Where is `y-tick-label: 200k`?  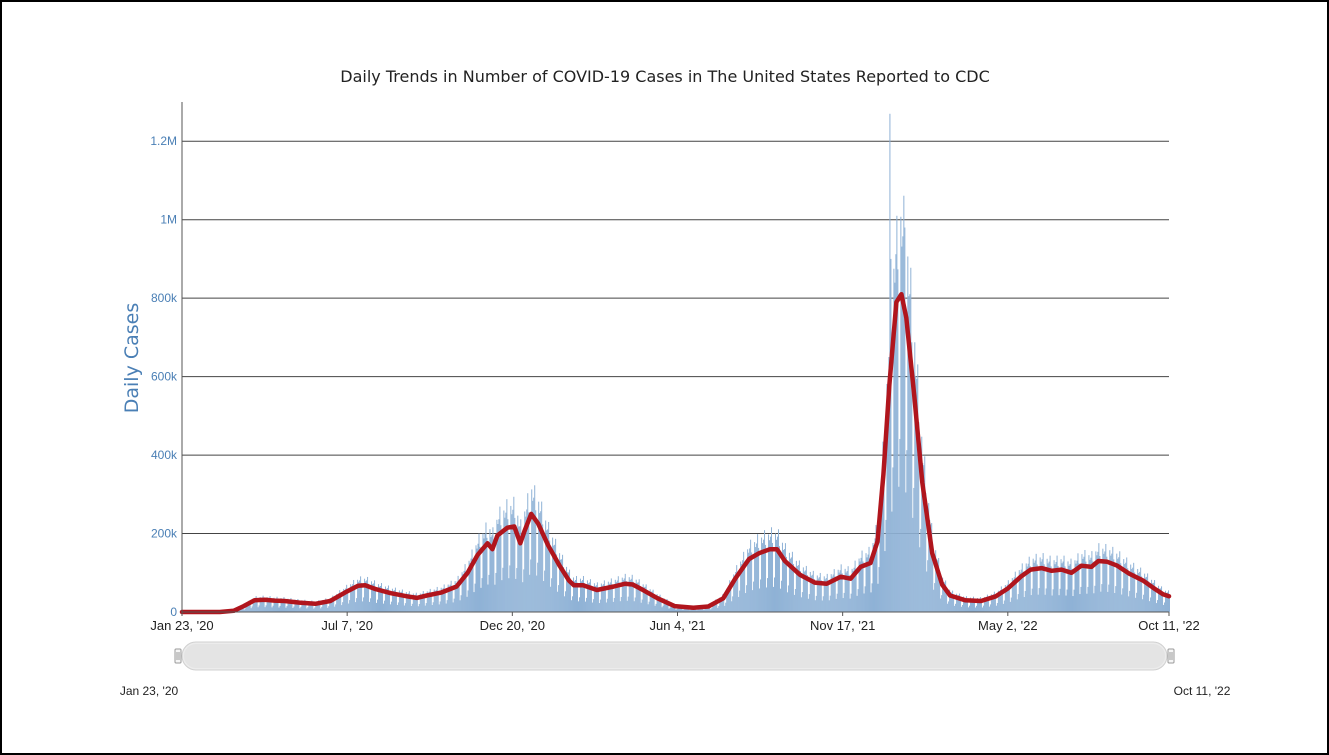 y-tick-label: 200k is located at coordinates (164, 534).